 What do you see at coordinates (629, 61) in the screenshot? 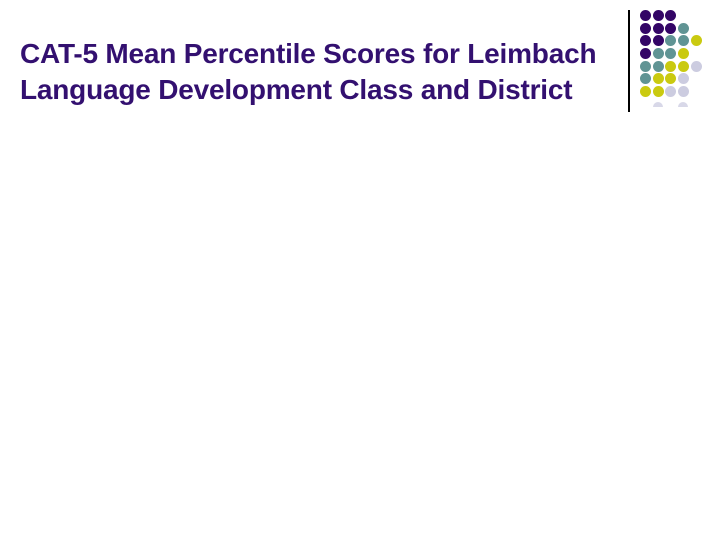
I see `separator-line` at bounding box center [629, 61].